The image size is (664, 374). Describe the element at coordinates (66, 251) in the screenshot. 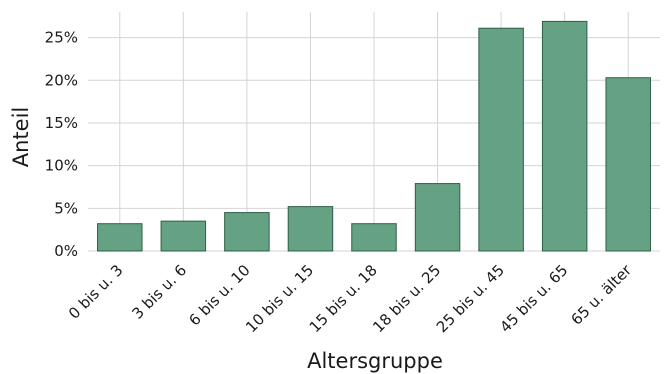

I see `y-tick-label: 0%` at that location.